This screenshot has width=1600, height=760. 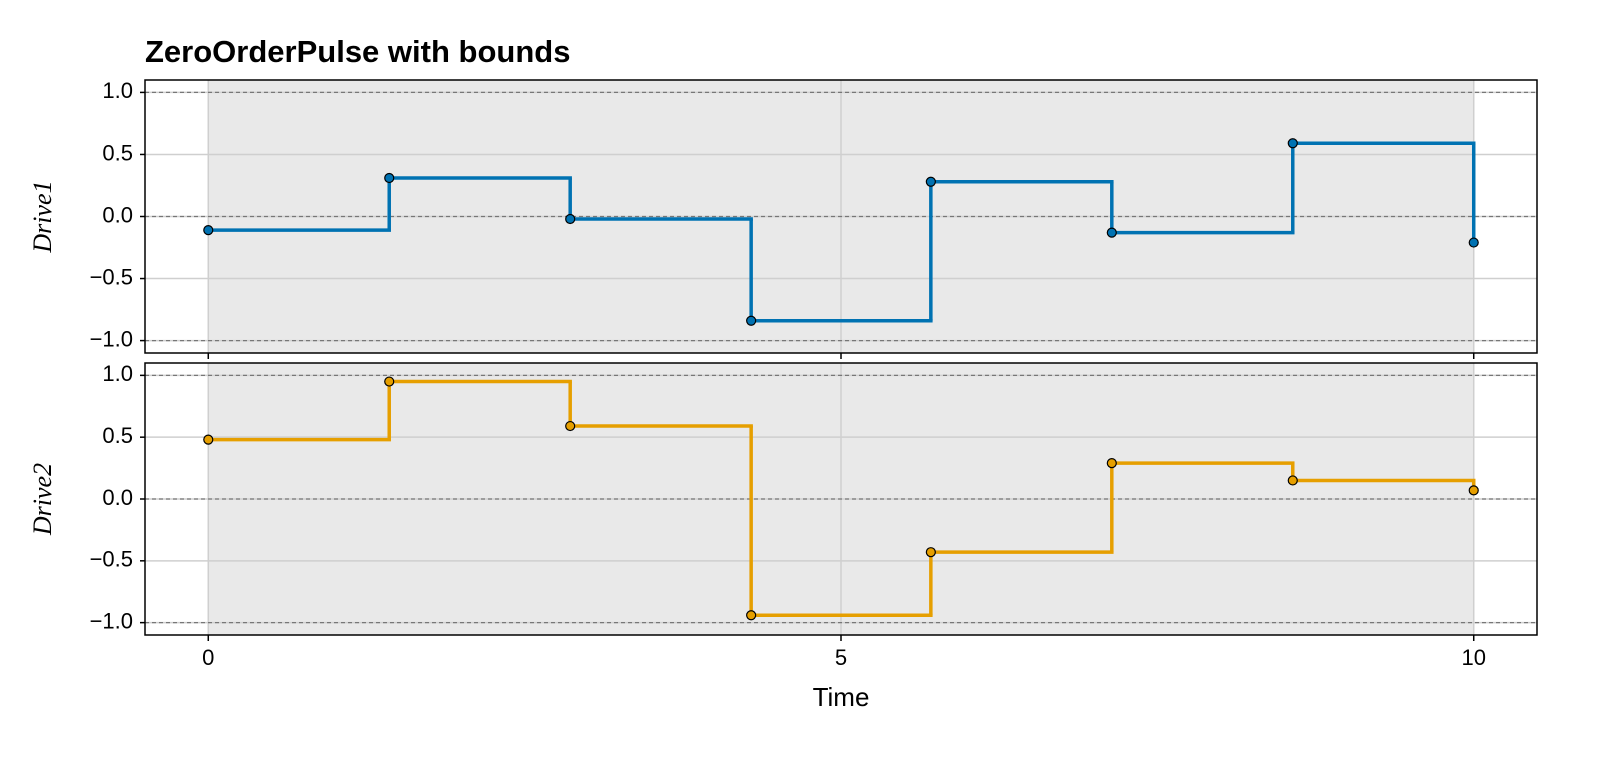 What do you see at coordinates (841, 697) in the screenshot?
I see `x-axis-label: Time` at bounding box center [841, 697].